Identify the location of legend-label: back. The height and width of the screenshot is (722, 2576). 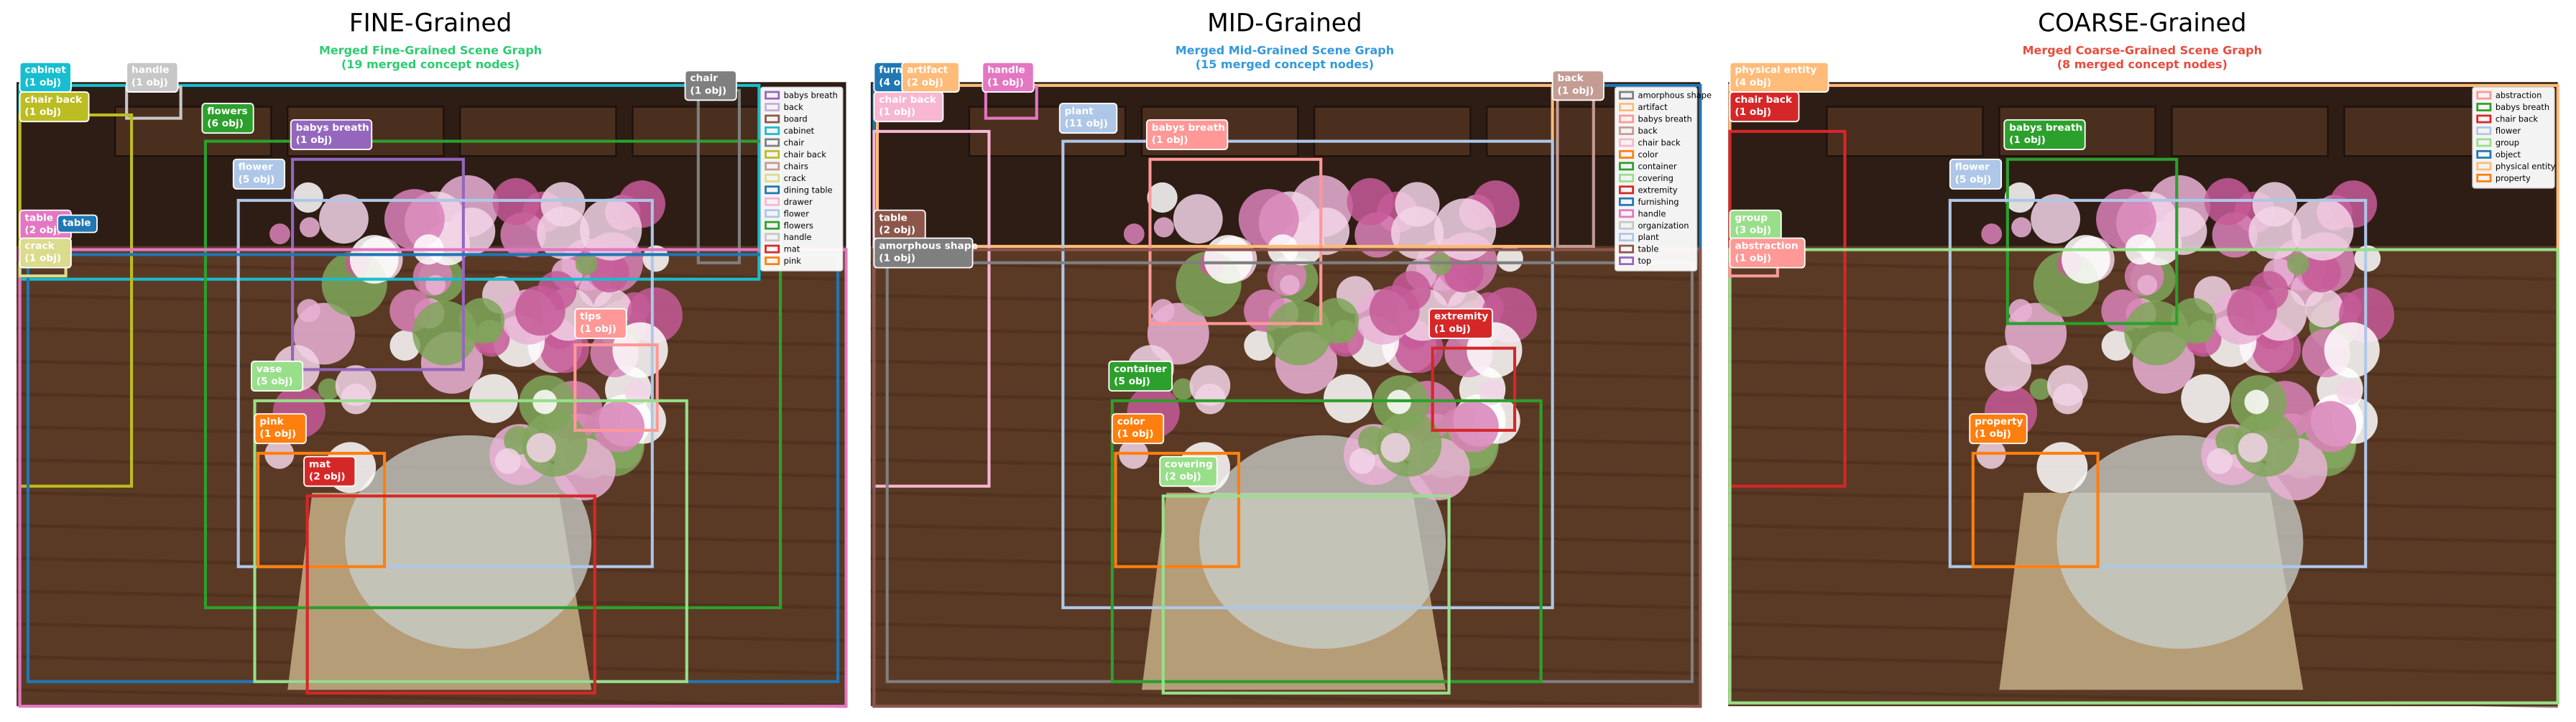
(794, 107).